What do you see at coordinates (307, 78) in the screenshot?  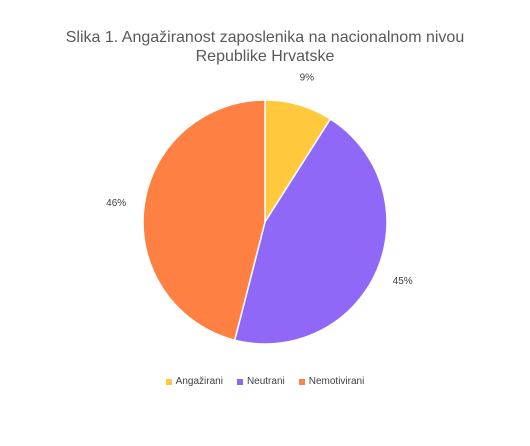 I see `data-label: 9%` at bounding box center [307, 78].